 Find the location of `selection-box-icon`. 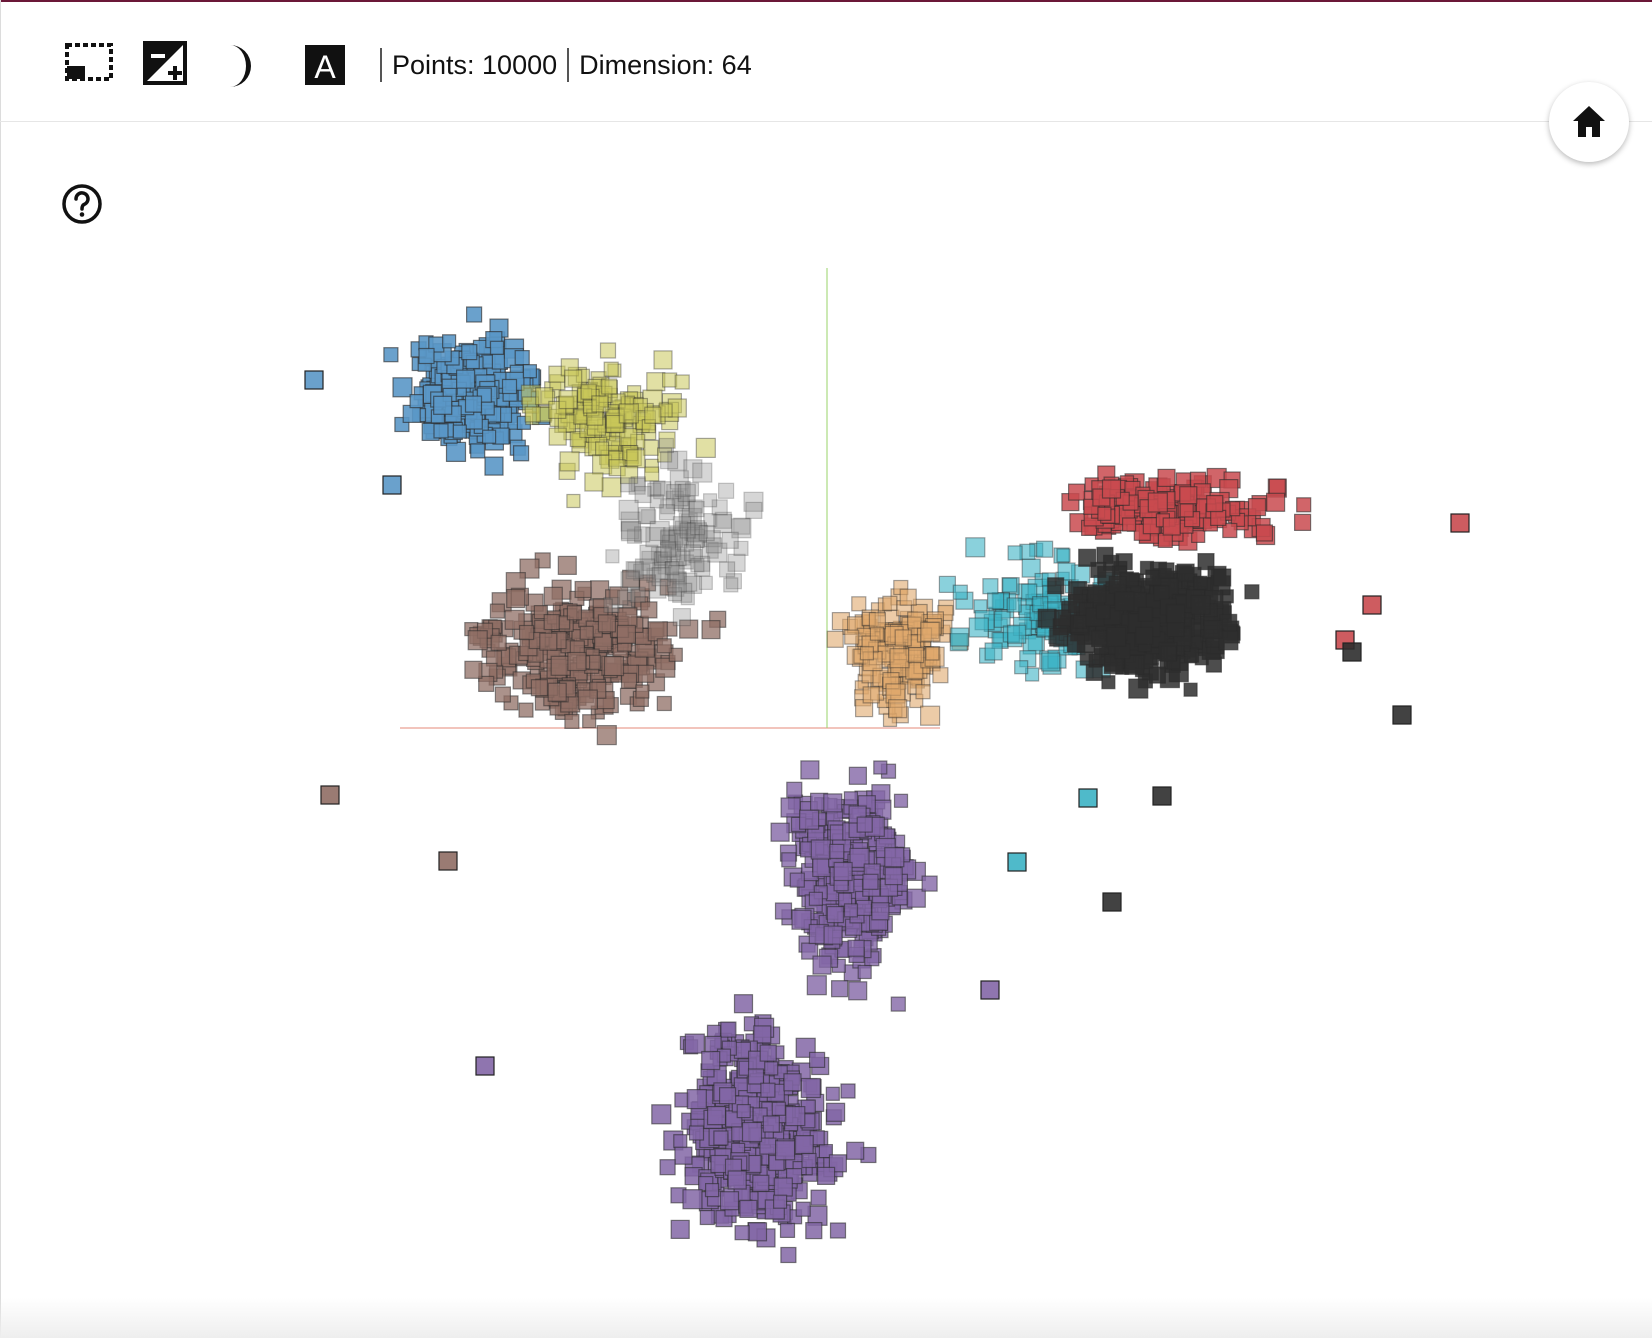

selection-box-icon is located at coordinates (90, 66).